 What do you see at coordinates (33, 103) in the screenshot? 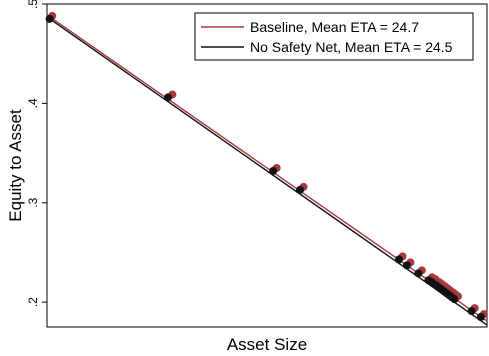
I see `y-tick-label: .4` at bounding box center [33, 103].